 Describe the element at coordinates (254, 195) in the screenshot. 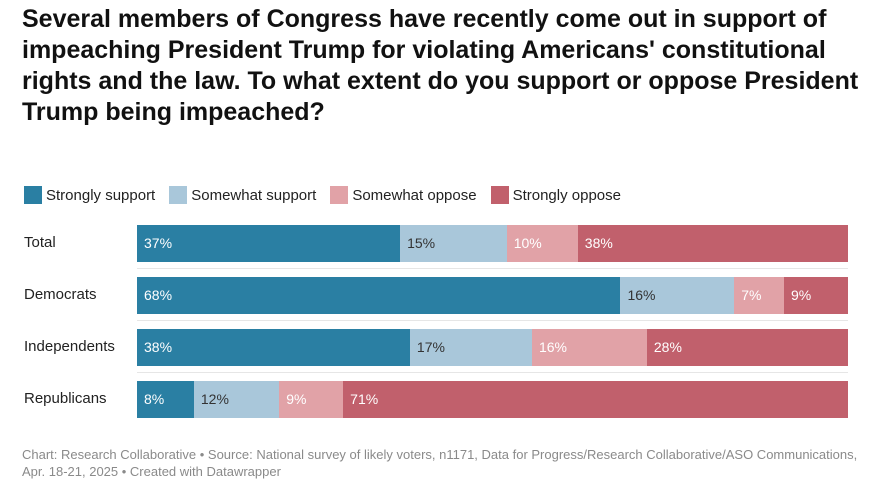

I see `legend-label-somewhat-support: Somewhat support` at that location.